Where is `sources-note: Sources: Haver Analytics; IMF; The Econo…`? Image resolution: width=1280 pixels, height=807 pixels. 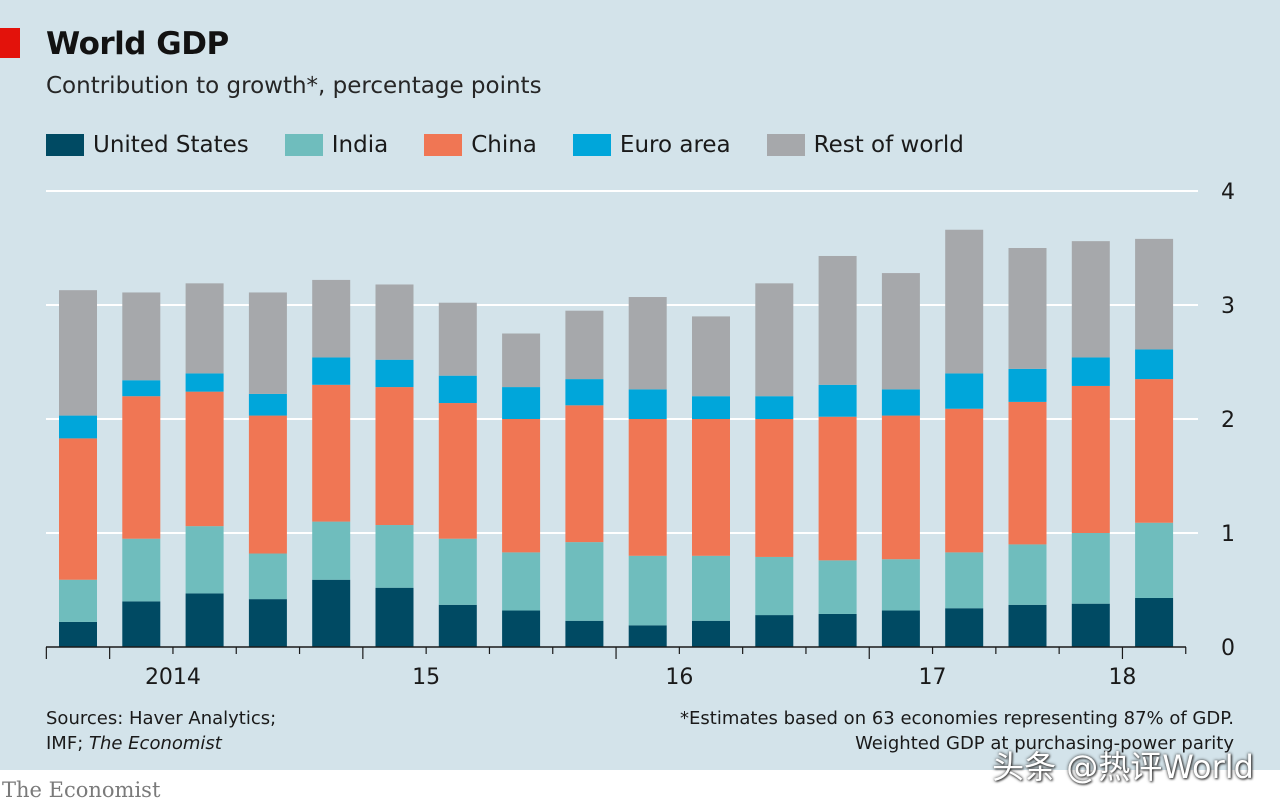 sources-note: Sources: Haver Analytics; IMF; The Econo… is located at coordinates (161, 731).